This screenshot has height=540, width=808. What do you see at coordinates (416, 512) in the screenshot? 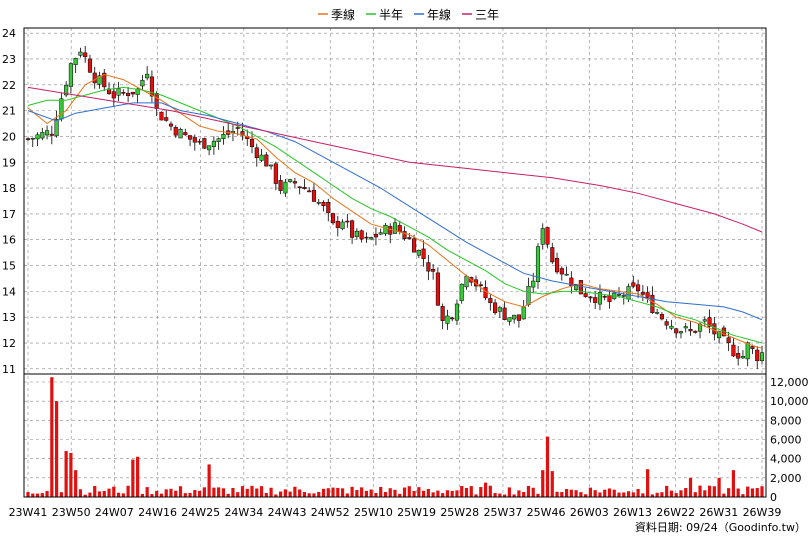
I see `x-tick-label: 25W19` at bounding box center [416, 512].